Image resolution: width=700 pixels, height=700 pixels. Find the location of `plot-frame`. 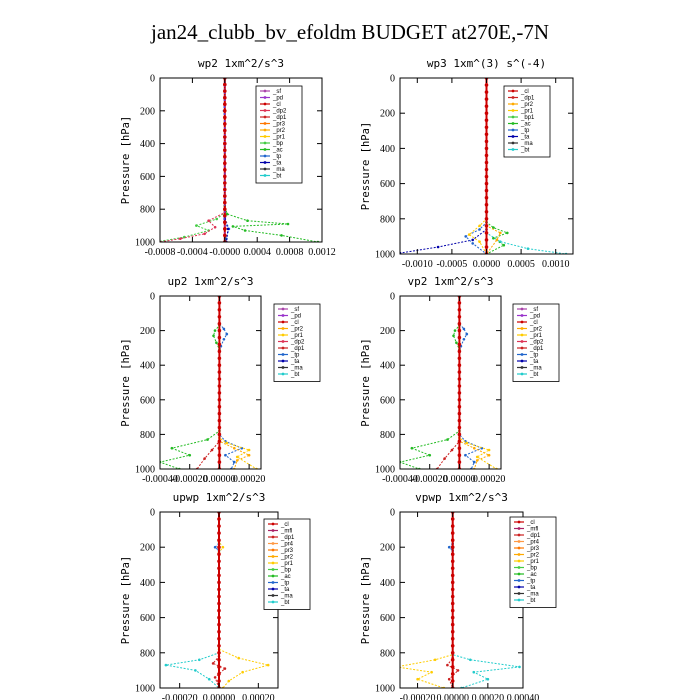

plot-frame is located at coordinates (241, 160).